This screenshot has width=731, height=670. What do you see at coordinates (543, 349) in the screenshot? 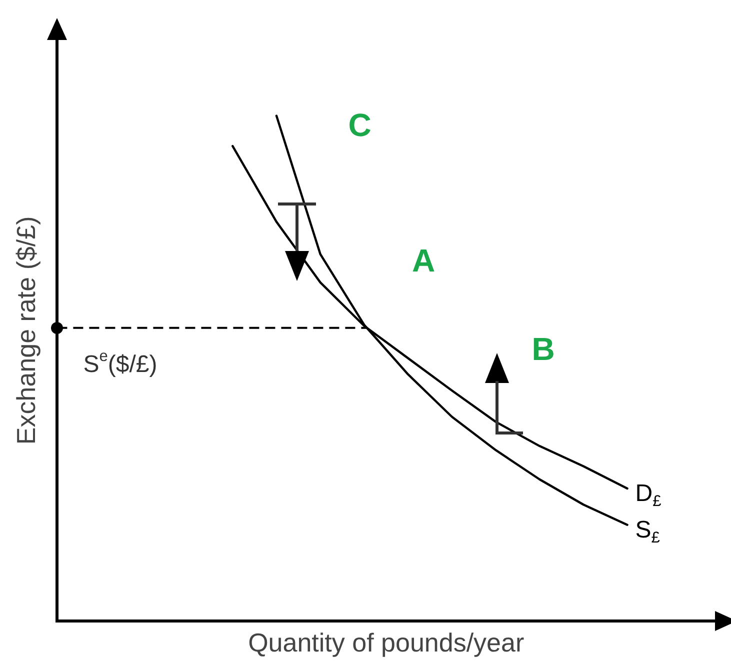
I see `annotation: B` at bounding box center [543, 349].